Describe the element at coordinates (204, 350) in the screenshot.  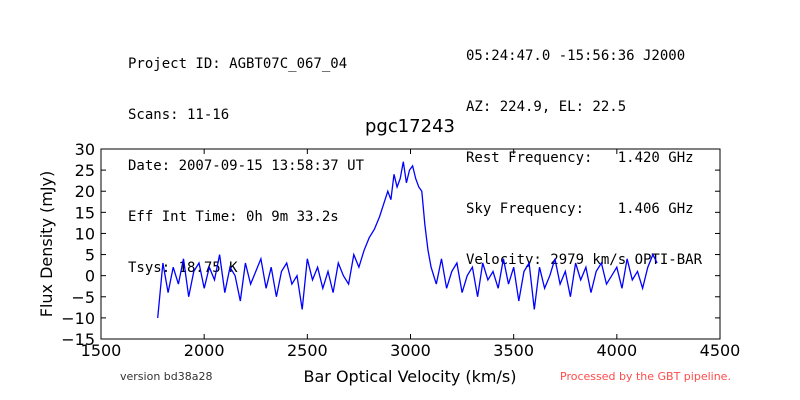
I see `x-tick-label: 2000` at that location.